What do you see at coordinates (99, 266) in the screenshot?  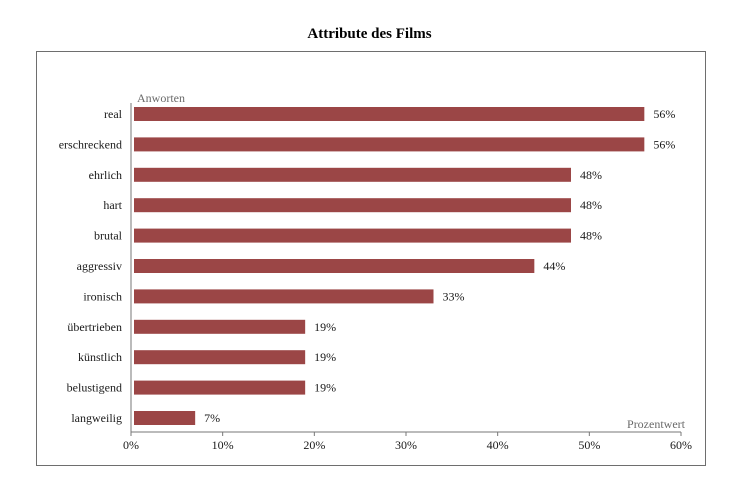 I see `category-label: aggressiv` at bounding box center [99, 266].